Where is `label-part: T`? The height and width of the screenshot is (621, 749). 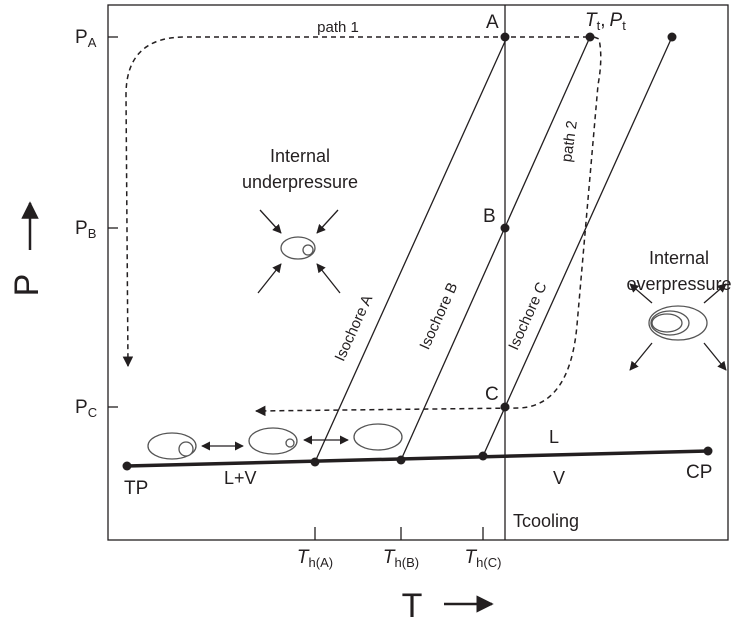 label-part: T is located at coordinates (591, 20).